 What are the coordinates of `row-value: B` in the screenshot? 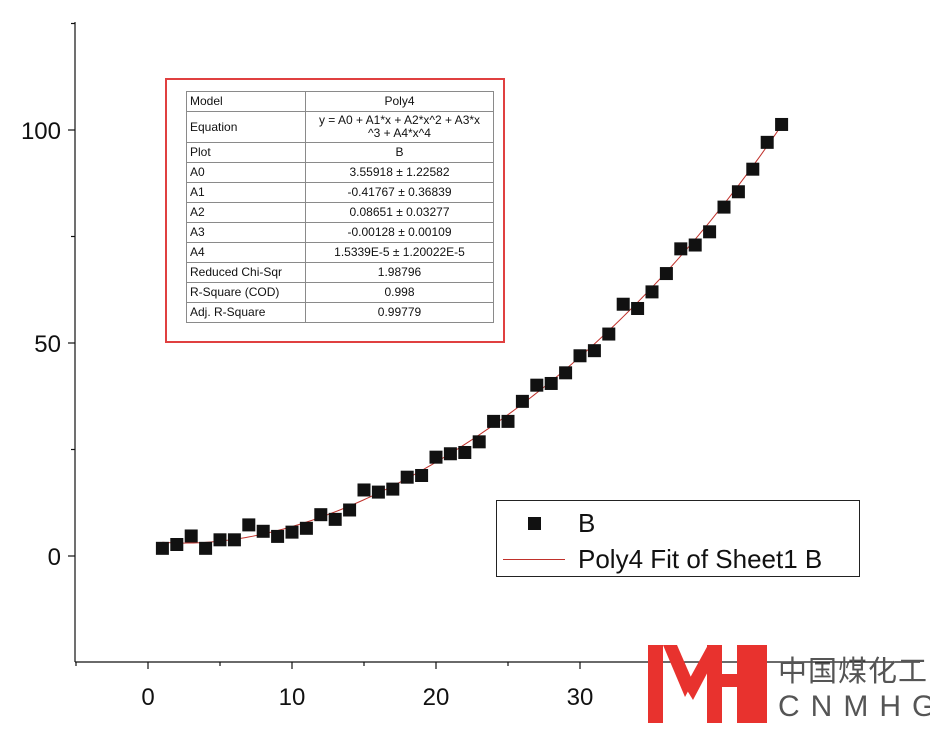 It's located at (399, 152).